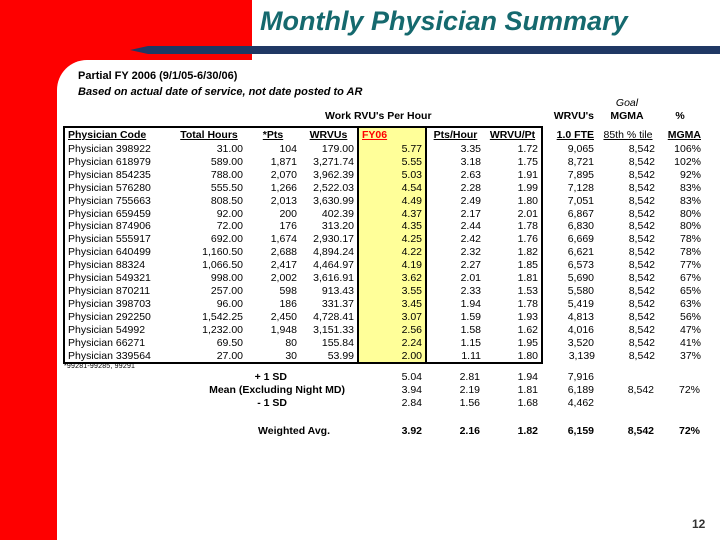  Describe the element at coordinates (470, 265) in the screenshot. I see `cell: 2.27` at that location.